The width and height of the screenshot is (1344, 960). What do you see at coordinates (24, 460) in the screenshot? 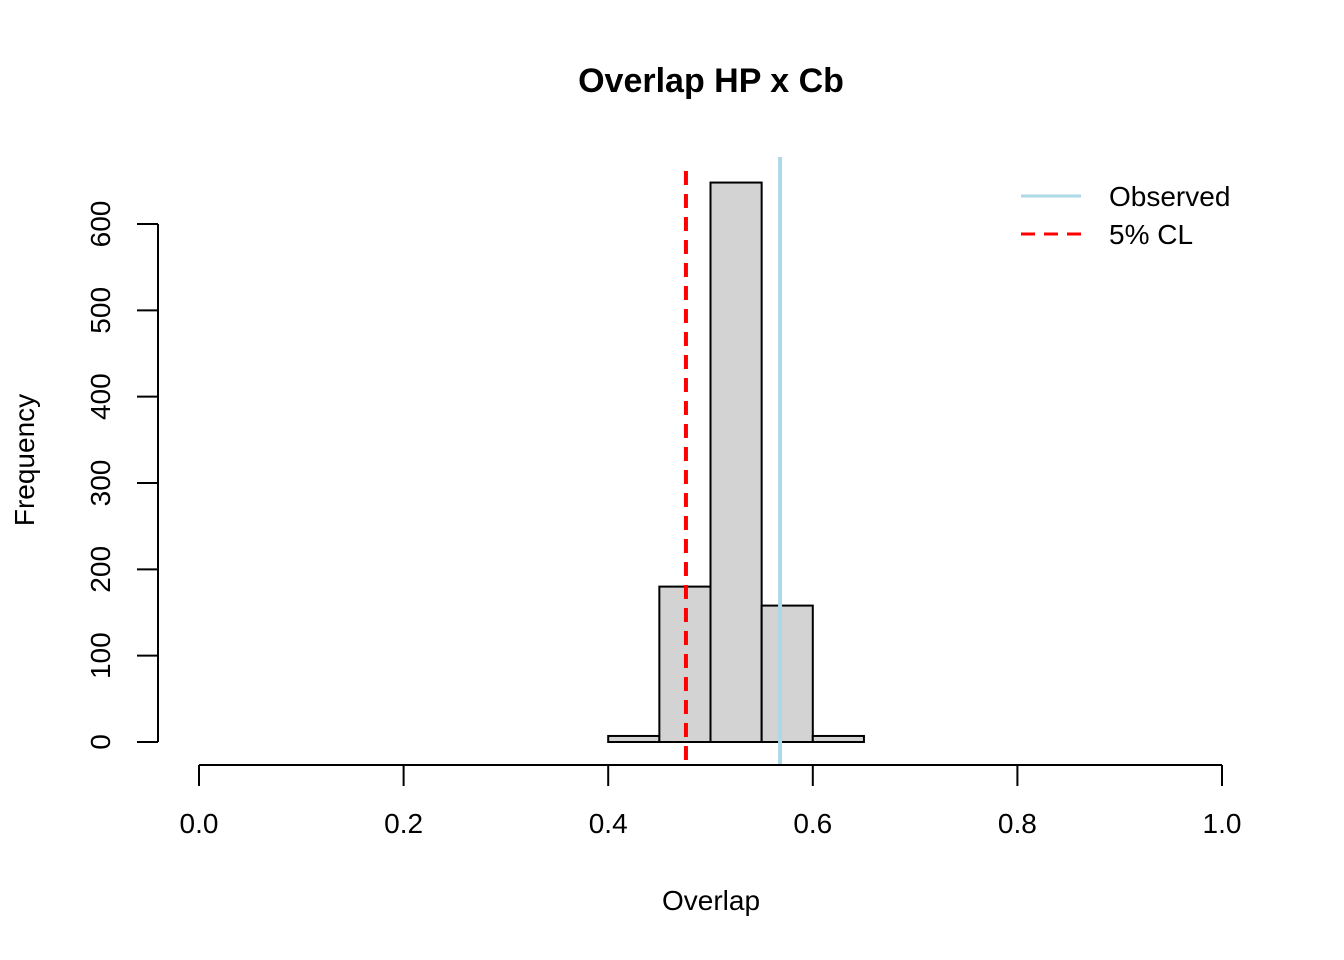
I see `y-axis-label: Frequency` at bounding box center [24, 460].